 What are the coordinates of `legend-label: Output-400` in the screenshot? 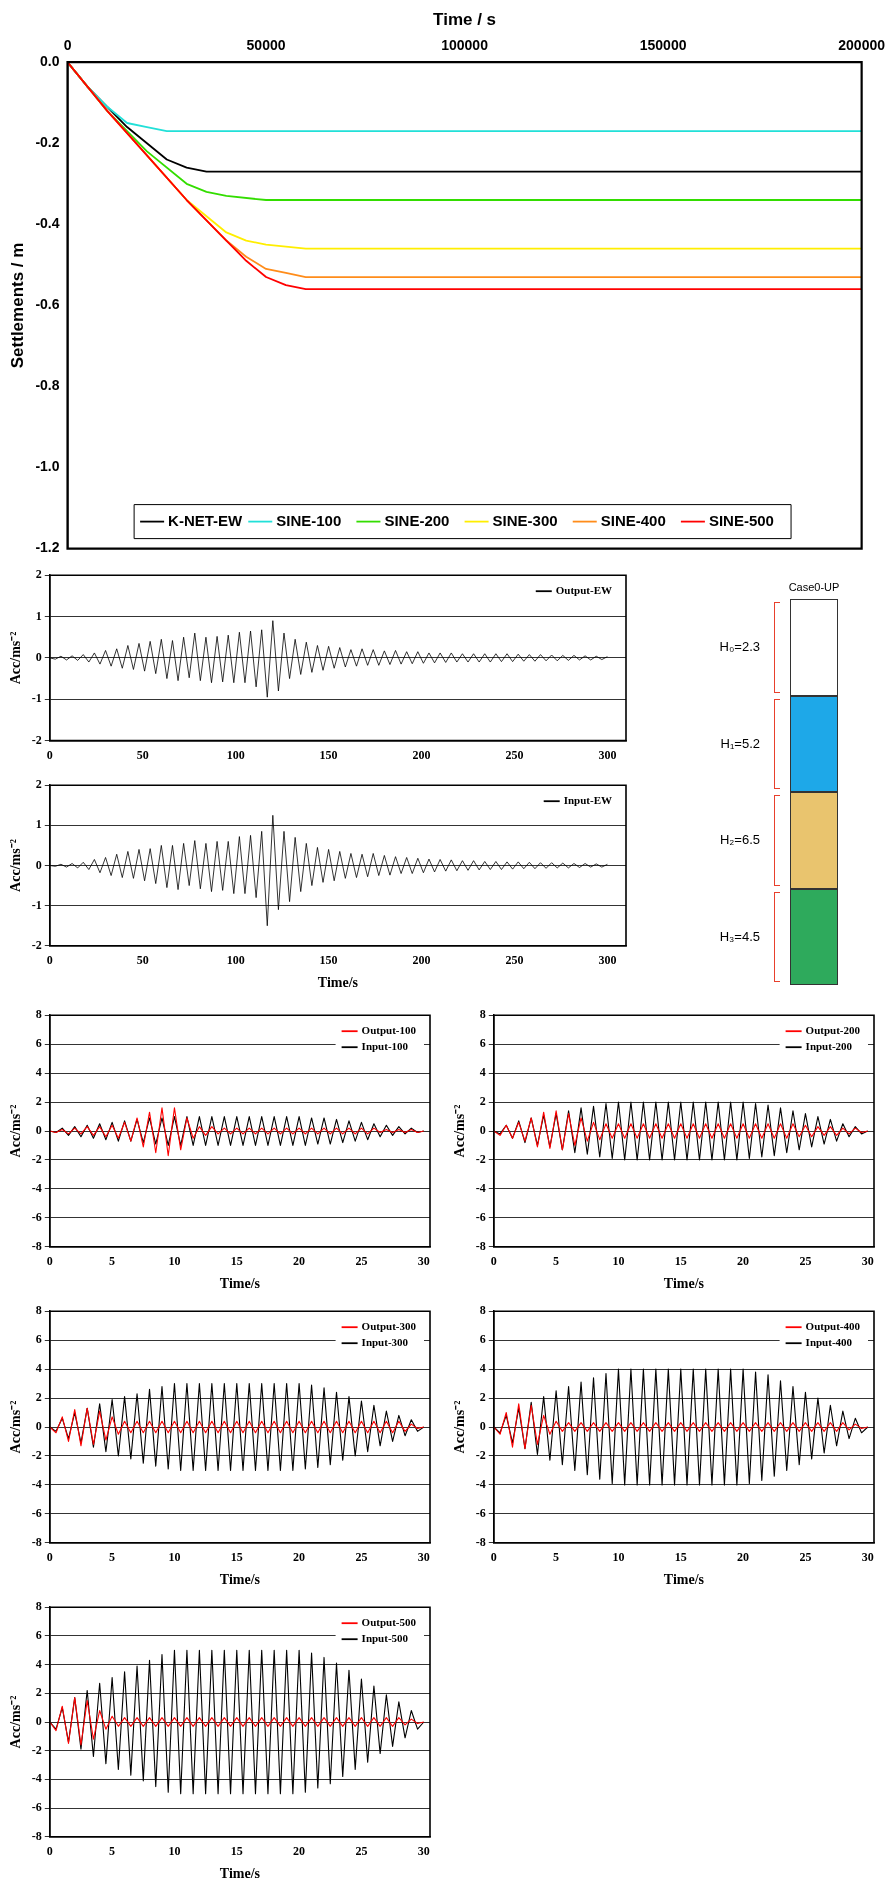 It's located at (833, 1326).